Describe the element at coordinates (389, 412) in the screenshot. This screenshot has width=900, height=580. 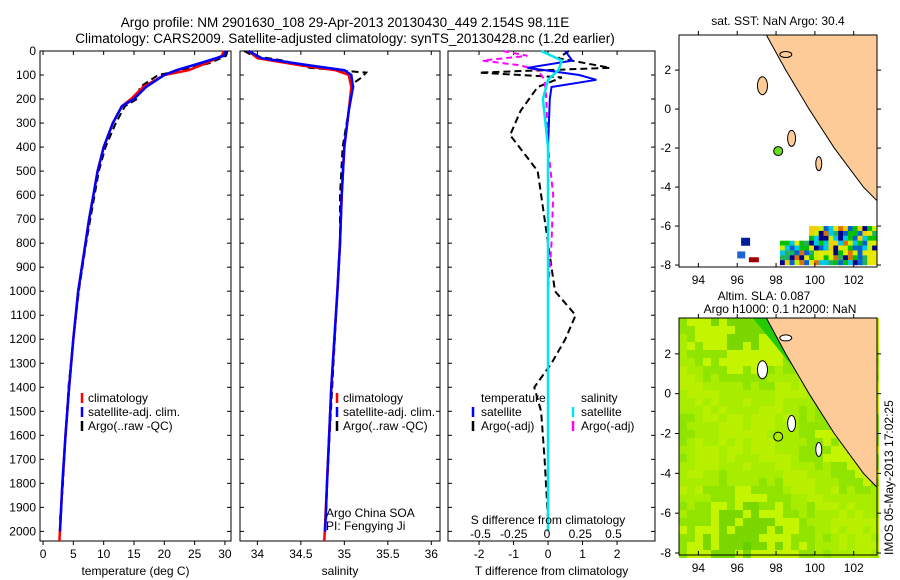
I see `legend-label: satellite-adj. clim.` at that location.